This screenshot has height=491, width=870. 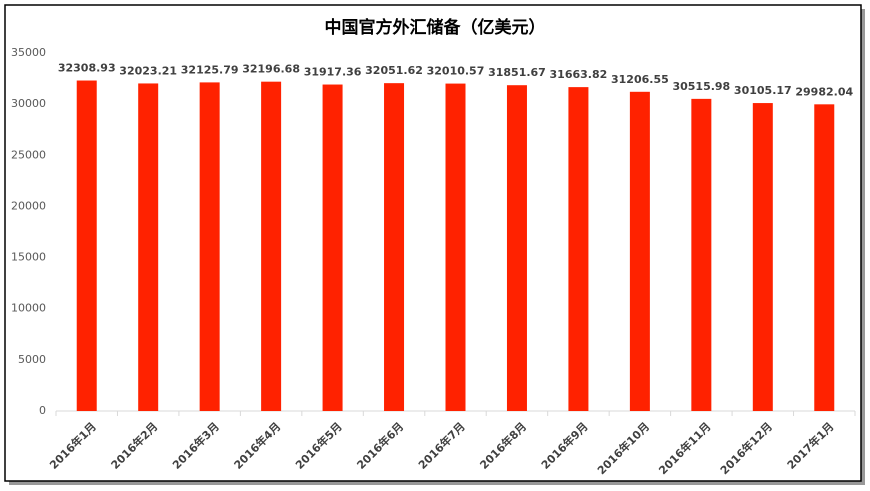 What do you see at coordinates (763, 90) in the screenshot?
I see `value-label: 30105.17` at bounding box center [763, 90].